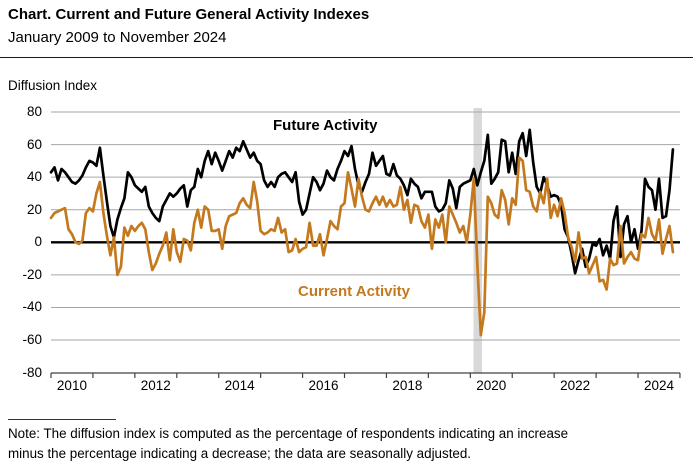 The height and width of the screenshot is (475, 693). I want to click on note-divider, so click(62, 419).